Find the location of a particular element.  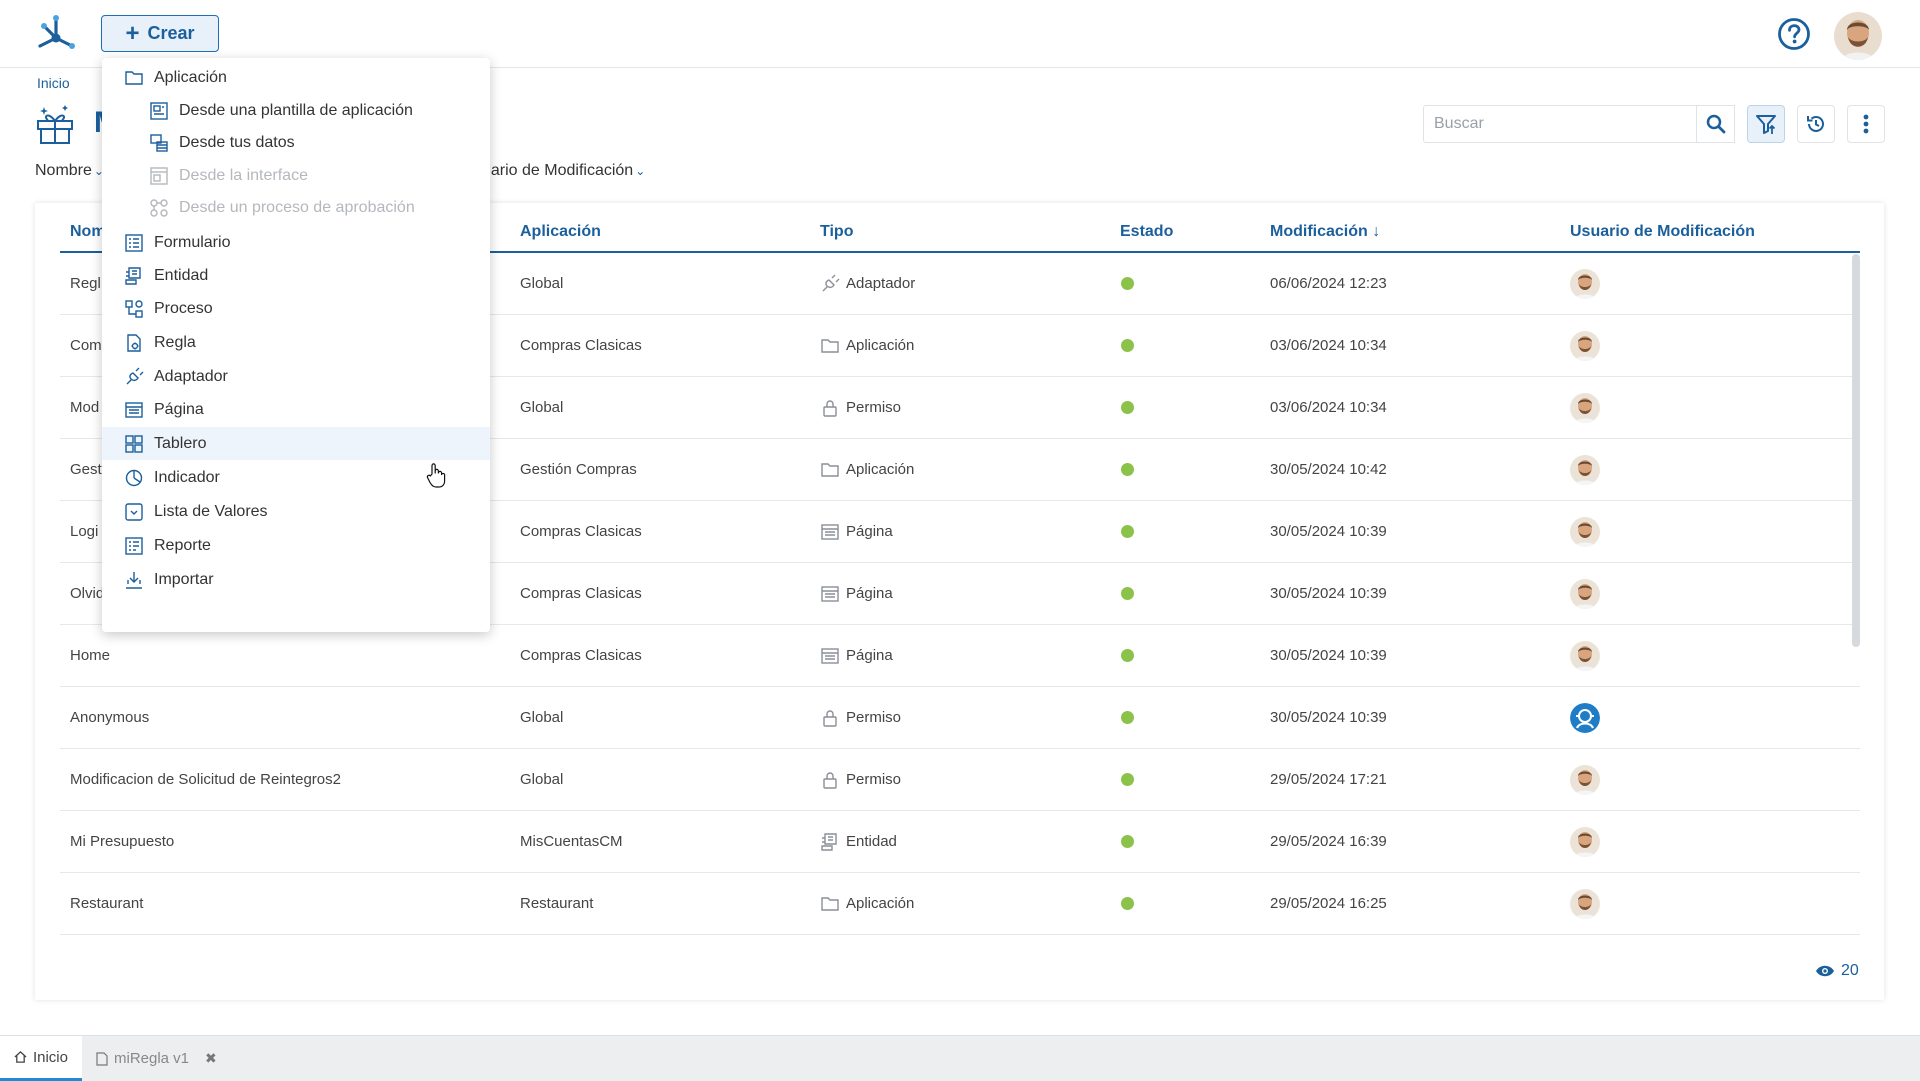

bottom-tab-miregla: miRegla v1 ✖ is located at coordinates (156, 1058).